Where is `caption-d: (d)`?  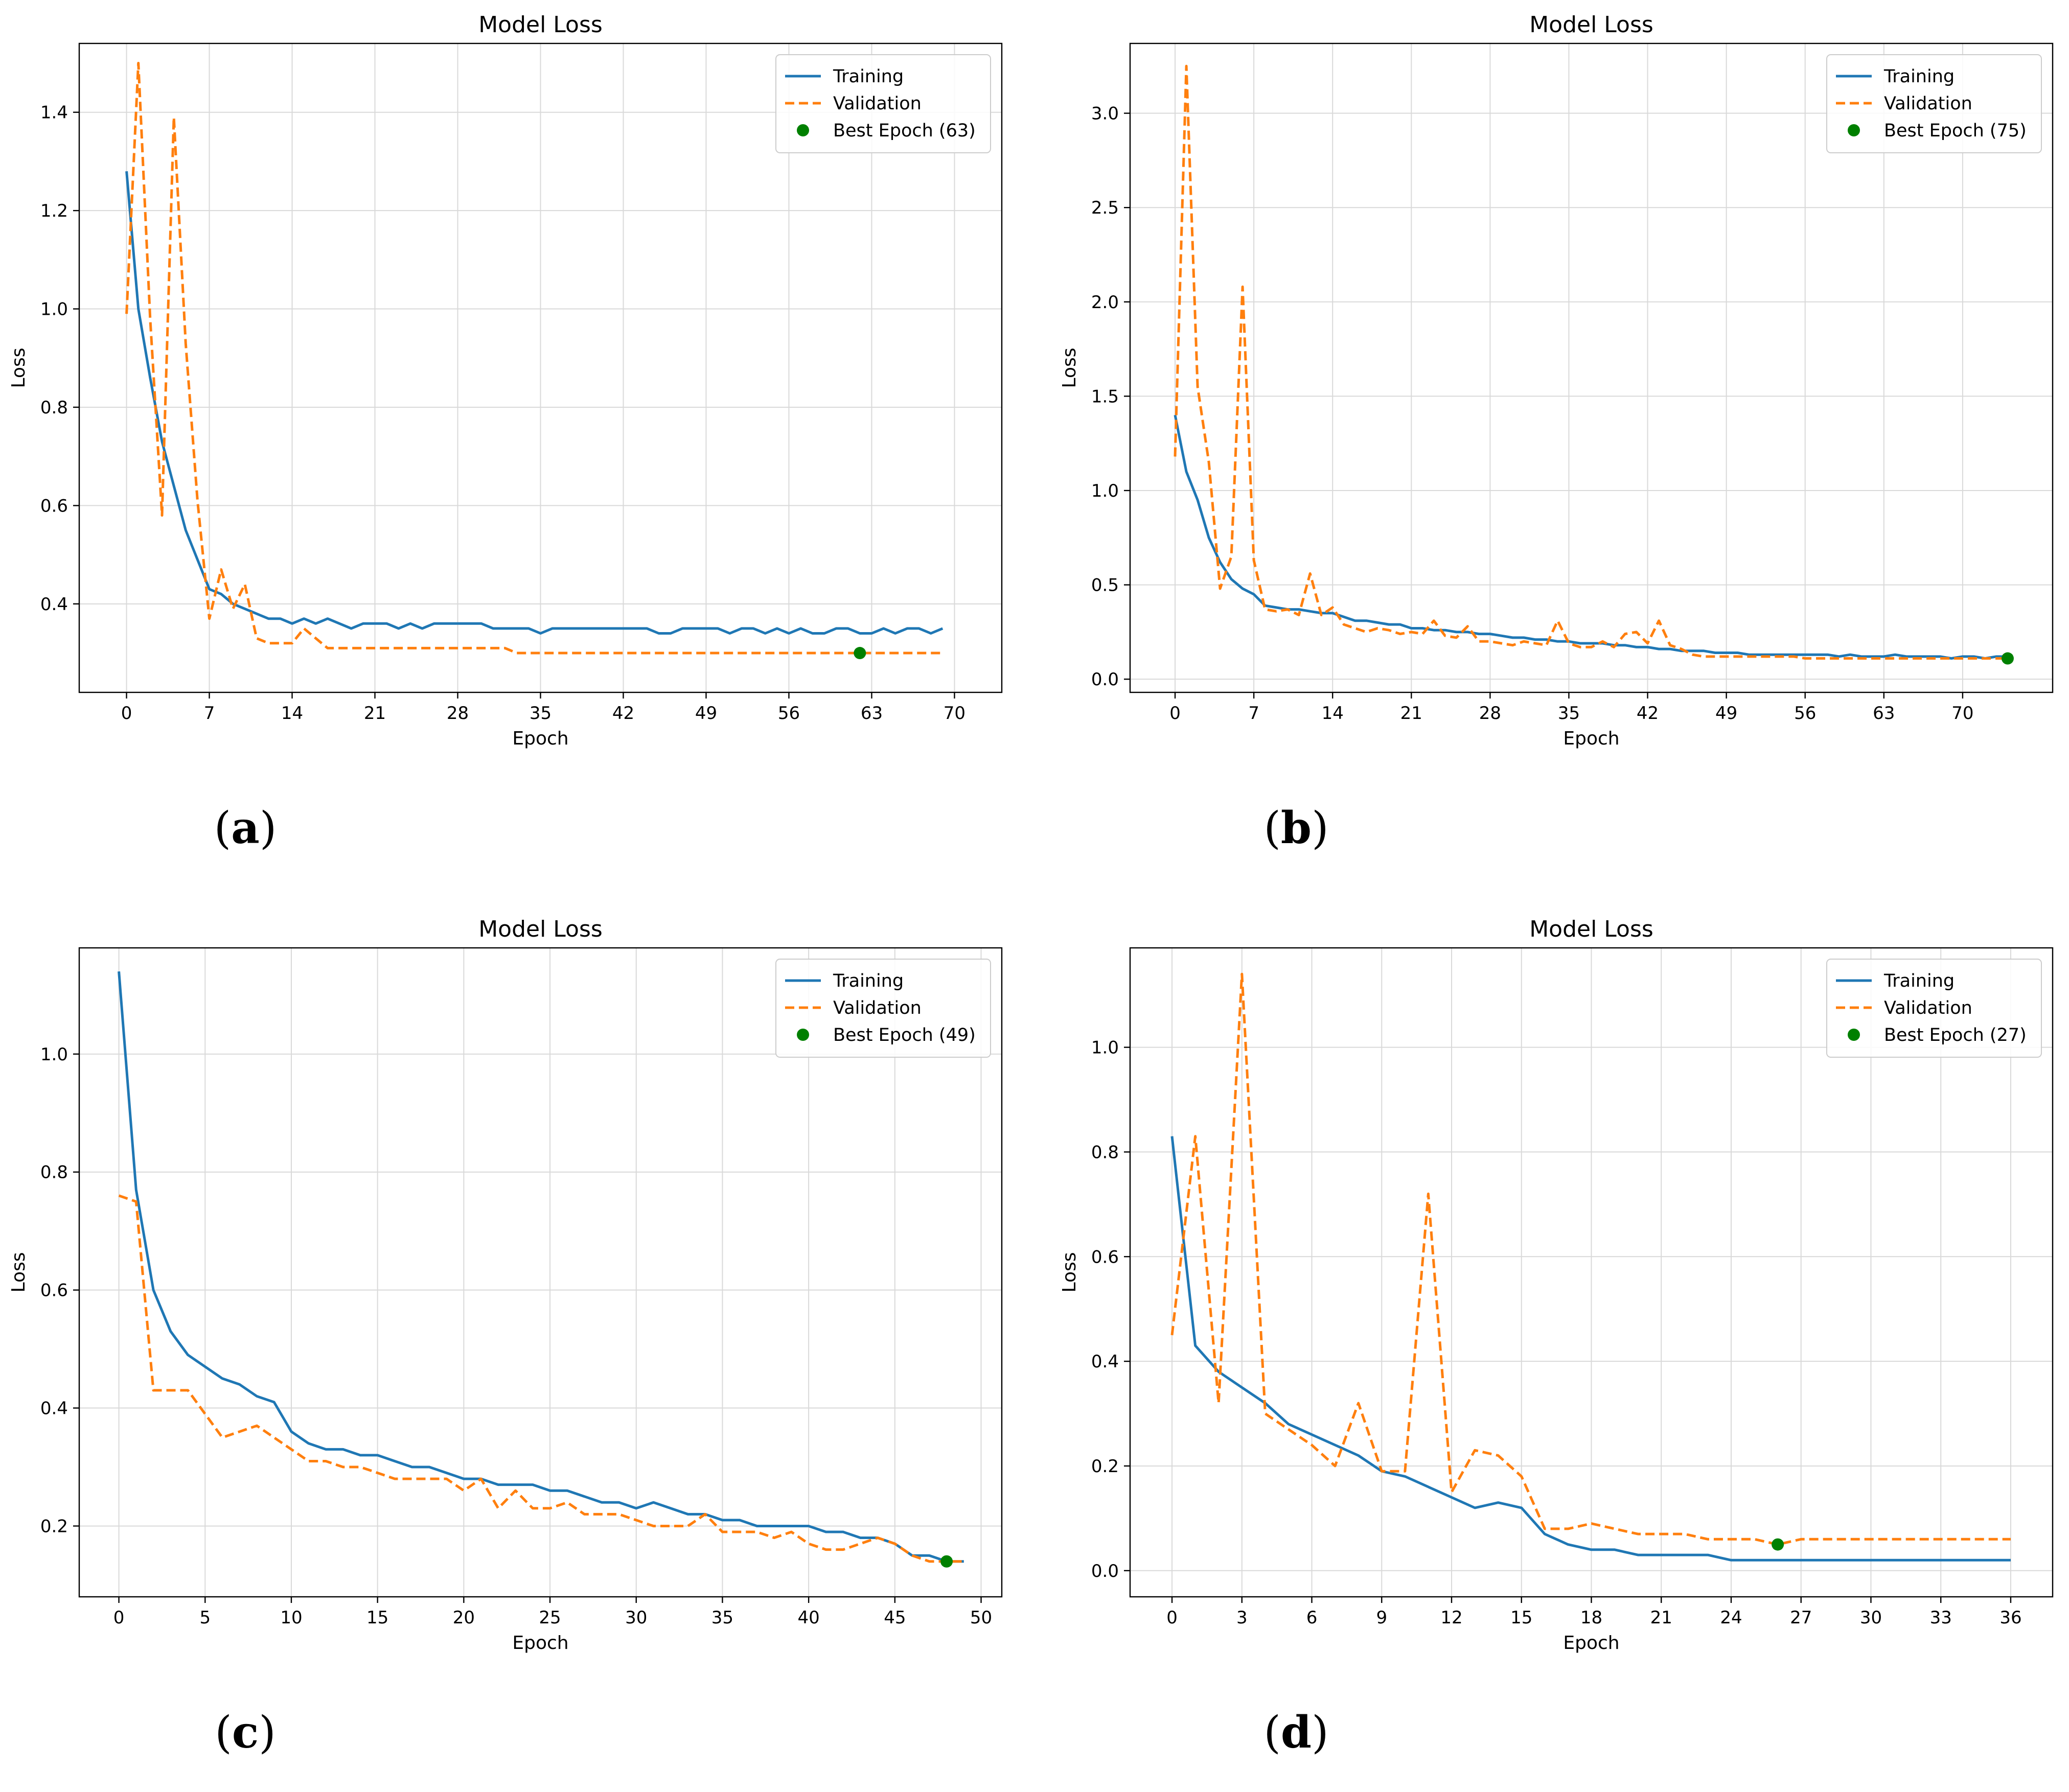
caption-d: (d) is located at coordinates (1296, 1732).